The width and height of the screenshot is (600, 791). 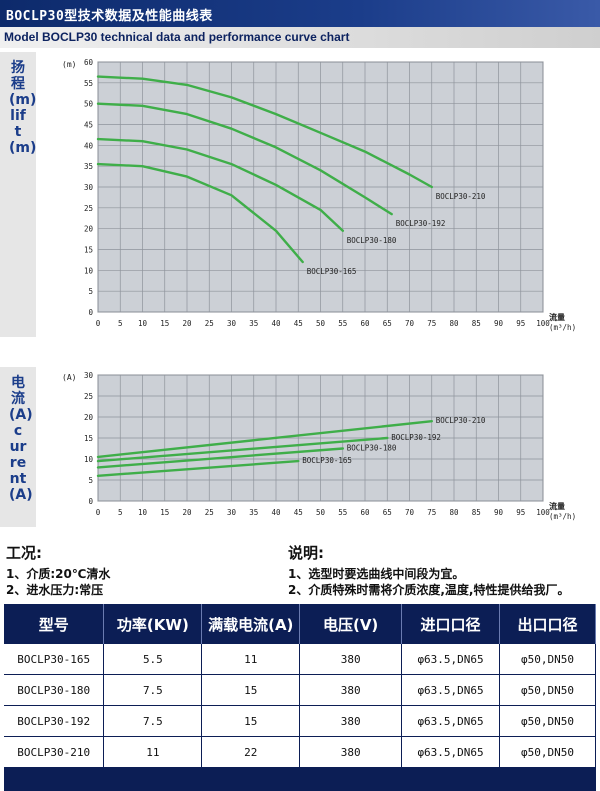 I want to click on table-row-empty, so click(x=300, y=779).